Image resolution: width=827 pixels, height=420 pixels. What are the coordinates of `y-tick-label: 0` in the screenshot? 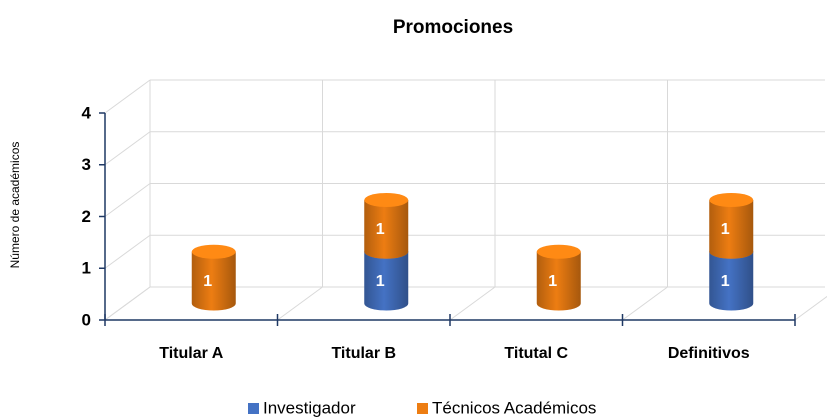 It's located at (86, 319).